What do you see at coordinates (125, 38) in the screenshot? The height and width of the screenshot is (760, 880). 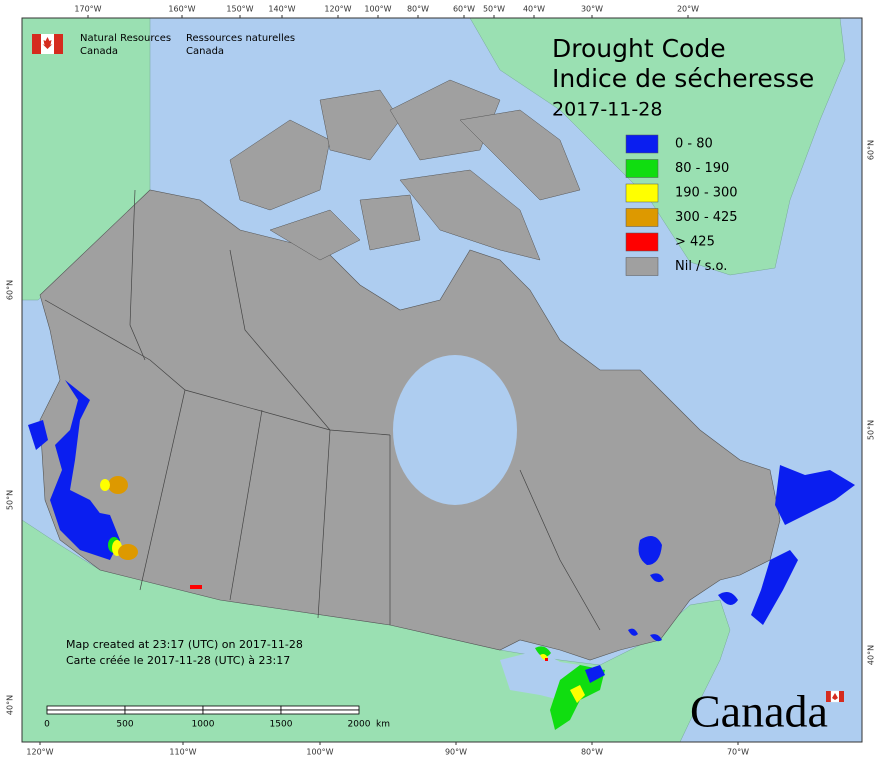 I see `org-name: Natural Resources` at bounding box center [125, 38].